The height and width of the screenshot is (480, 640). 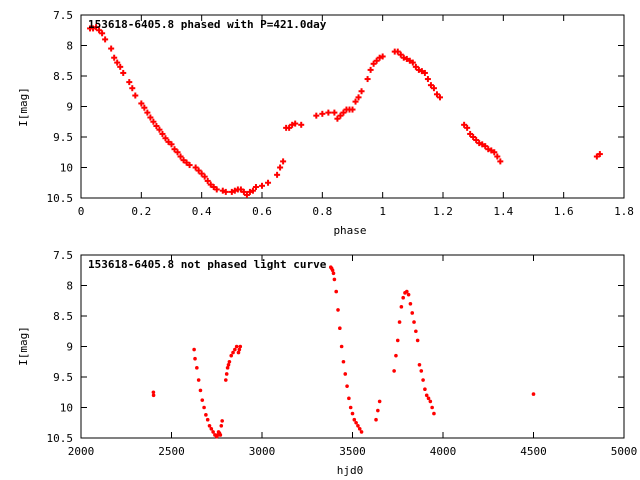 What do you see at coordinates (23, 107) in the screenshot?
I see `y-axis-label: I[mag]` at bounding box center [23, 107].